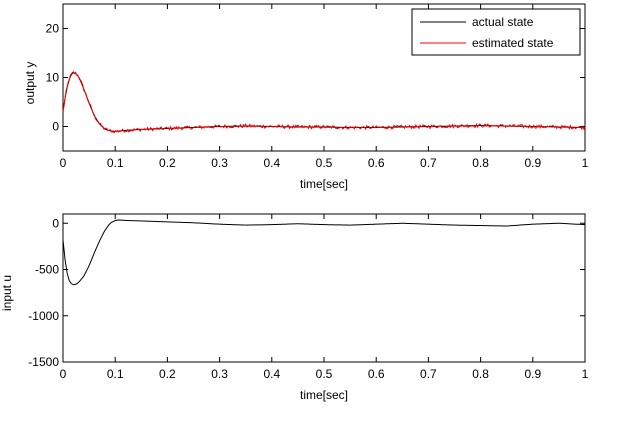 The width and height of the screenshot is (618, 421). I want to click on output-plot-ylabel: output y, so click(30, 83).